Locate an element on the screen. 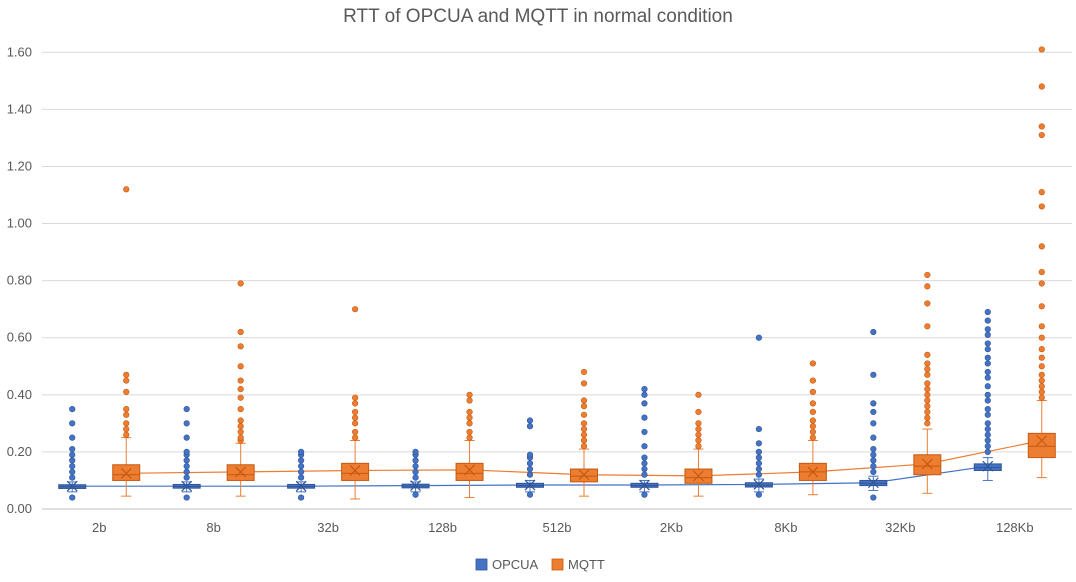 This screenshot has height=582, width=1076. x-tick-label: 32b is located at coordinates (328, 527).